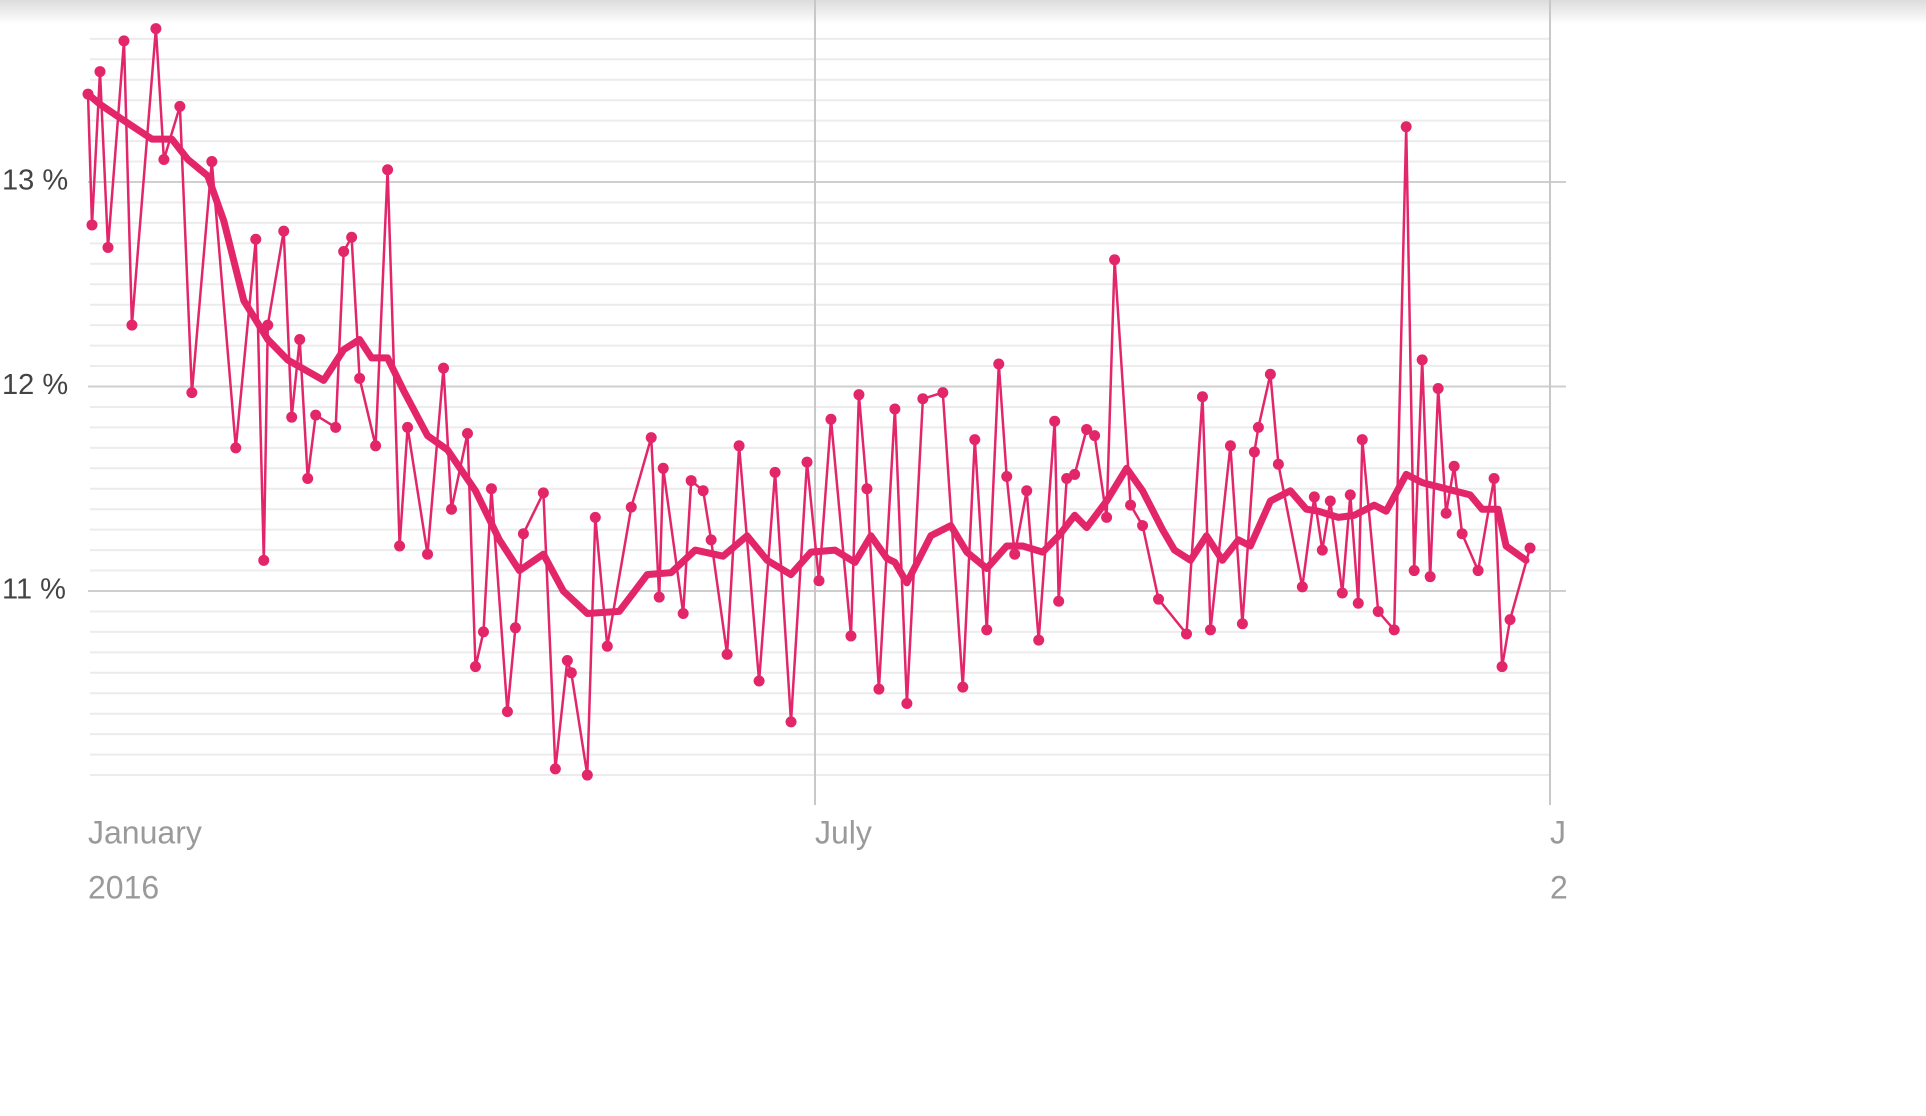 The width and height of the screenshot is (1926, 1116). Describe the element at coordinates (963, 12) in the screenshot. I see `top-shade` at that location.